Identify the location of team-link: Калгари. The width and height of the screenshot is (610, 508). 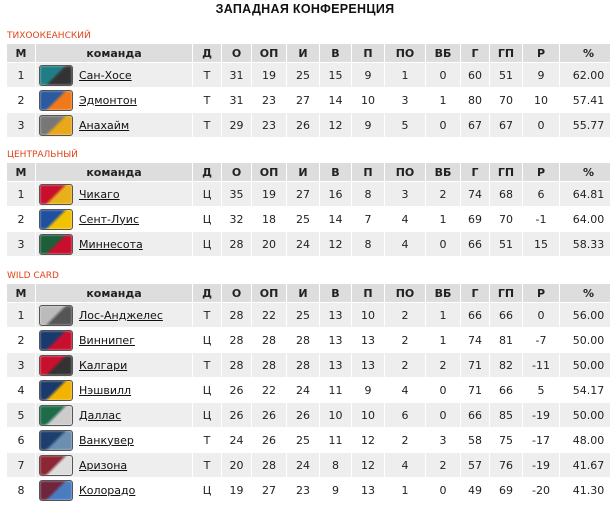
(103, 365).